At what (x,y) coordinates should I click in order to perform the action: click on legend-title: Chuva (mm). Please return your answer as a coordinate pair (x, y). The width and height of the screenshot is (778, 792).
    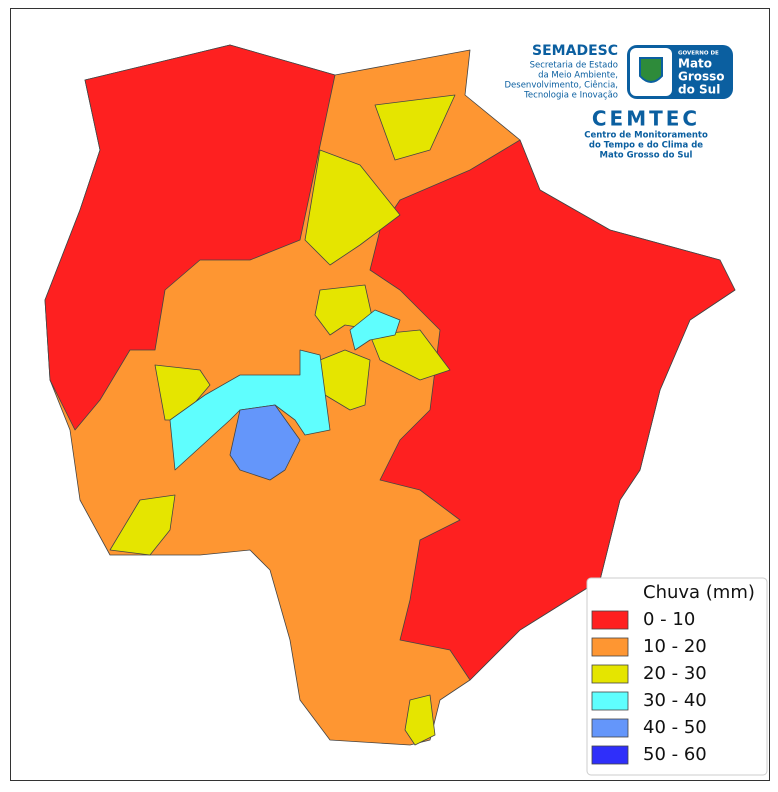
    Looking at the image, I should click on (699, 592).